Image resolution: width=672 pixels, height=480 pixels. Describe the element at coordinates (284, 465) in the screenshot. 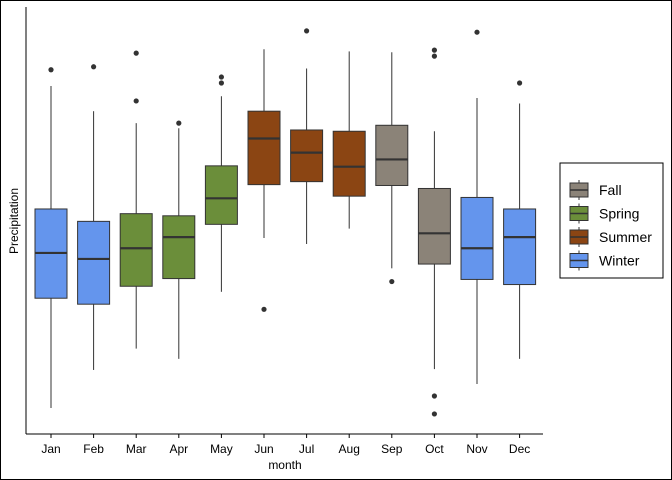

I see `x-axis-title: month` at that location.